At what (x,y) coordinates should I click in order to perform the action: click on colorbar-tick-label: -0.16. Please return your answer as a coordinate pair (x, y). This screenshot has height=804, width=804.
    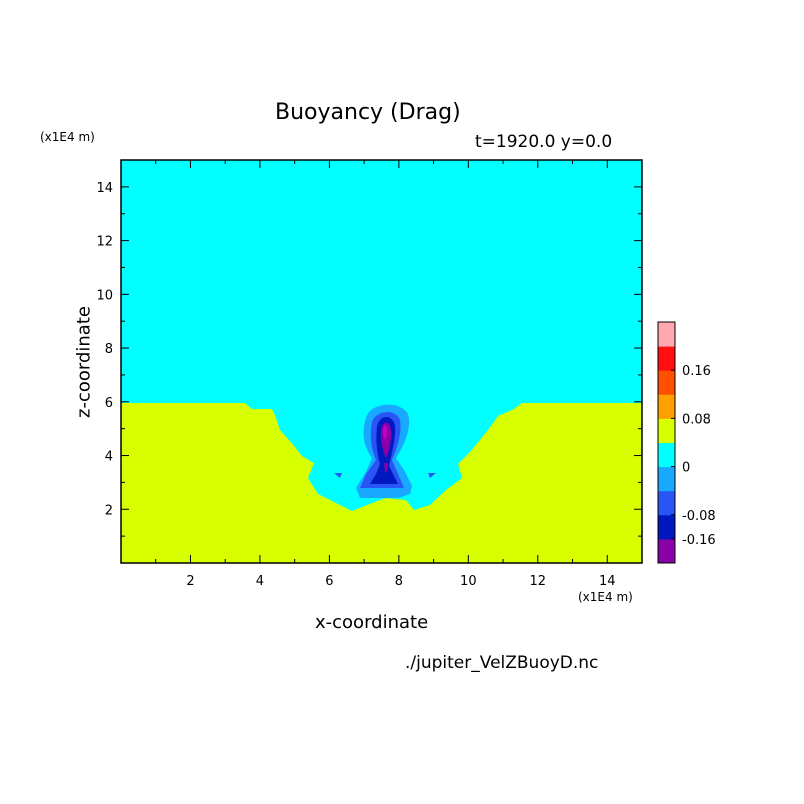
    Looking at the image, I should click on (699, 540).